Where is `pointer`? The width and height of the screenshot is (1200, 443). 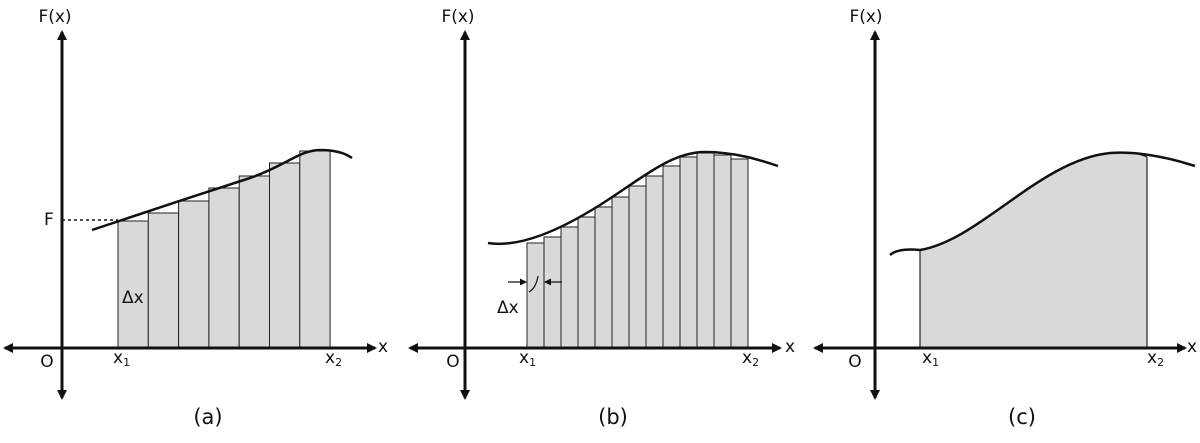
pointer is located at coordinates (533, 284).